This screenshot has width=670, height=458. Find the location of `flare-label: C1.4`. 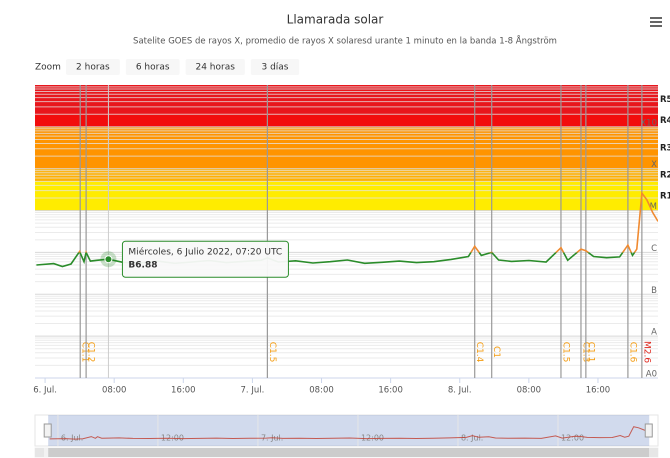

flare-label: C1.4 is located at coordinates (479, 352).